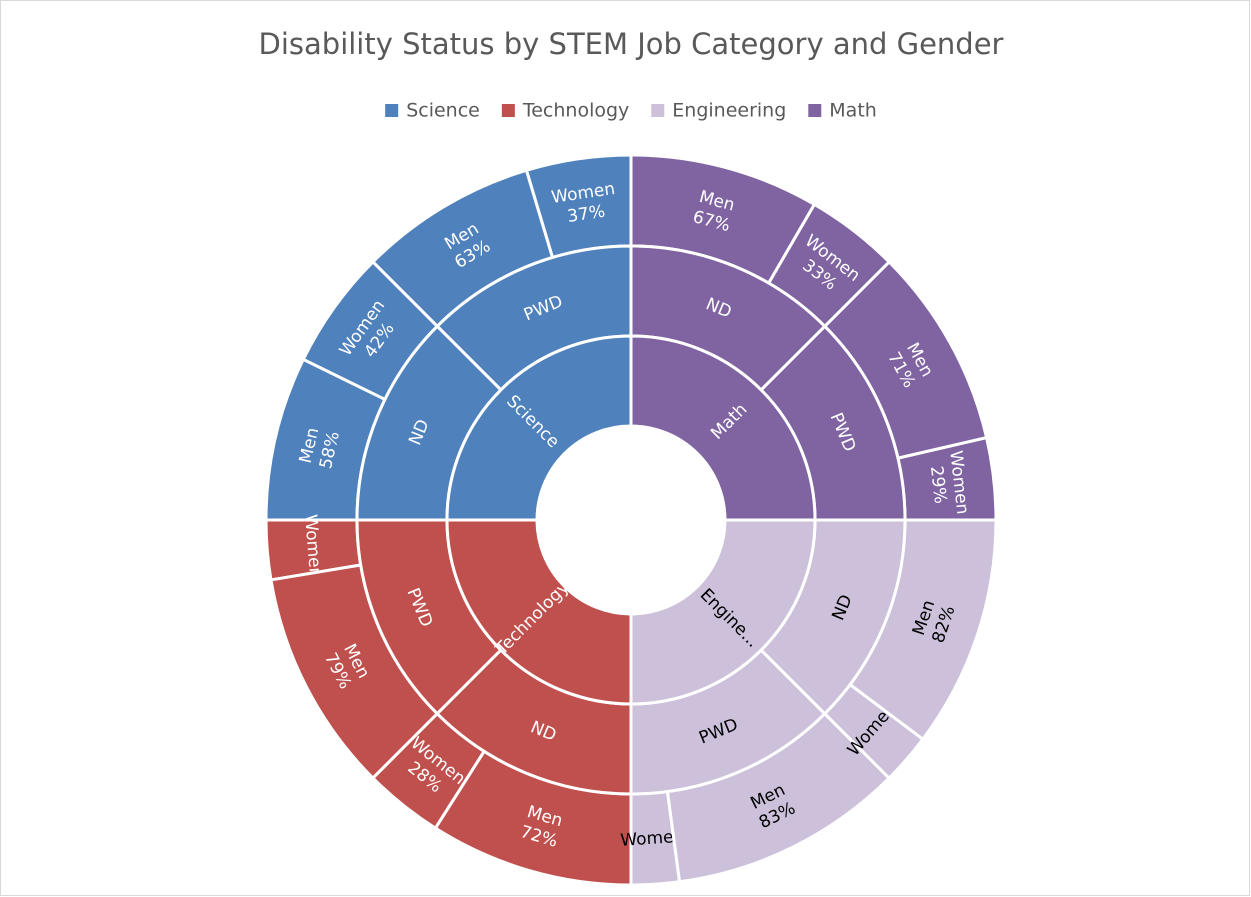  Describe the element at coordinates (853, 111) in the screenshot. I see `legend-label: Math` at that location.